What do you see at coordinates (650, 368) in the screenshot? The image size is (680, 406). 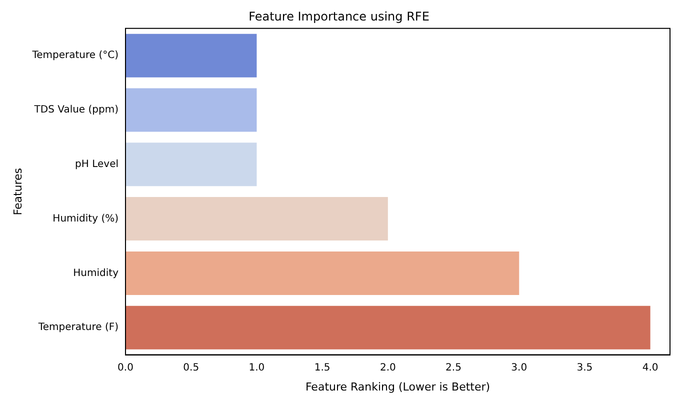 I see `x-tick-label: 4.0` at bounding box center [650, 368].